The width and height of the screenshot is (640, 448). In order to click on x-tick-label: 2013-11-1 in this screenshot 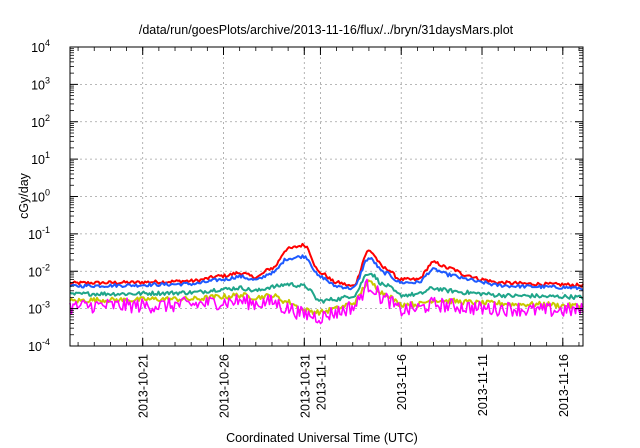, I will do `click(321, 382)`.